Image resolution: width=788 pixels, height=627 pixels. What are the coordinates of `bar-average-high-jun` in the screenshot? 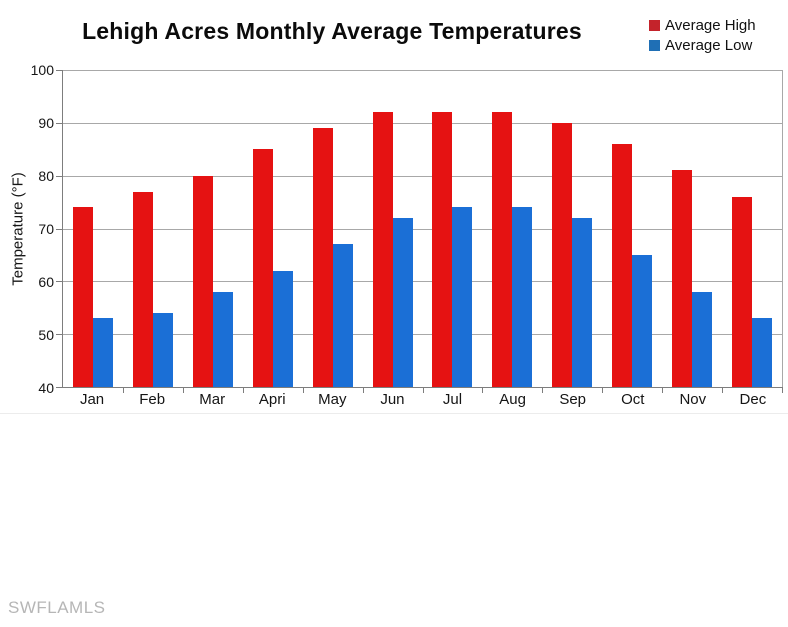 It's located at (382, 249).